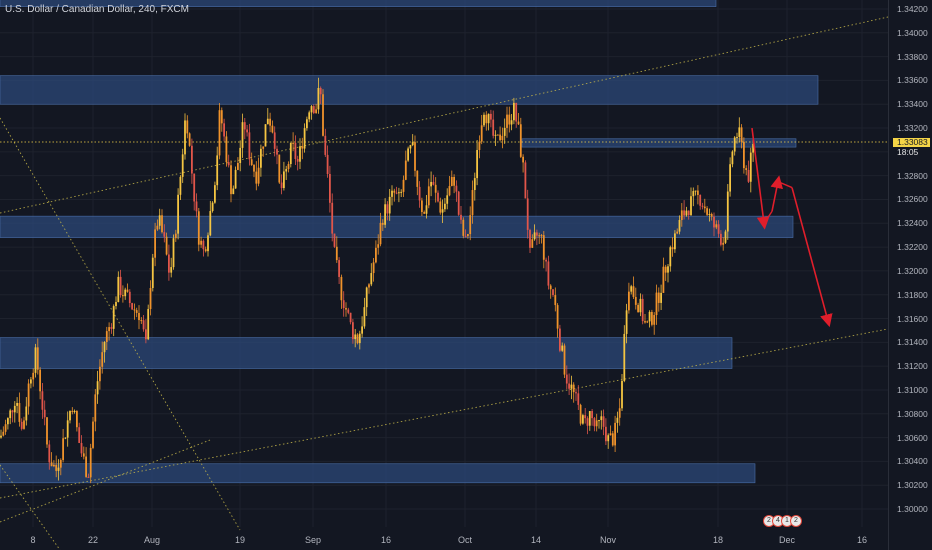 The width and height of the screenshot is (932, 550). I want to click on time-tick-label: 16, so click(862, 540).